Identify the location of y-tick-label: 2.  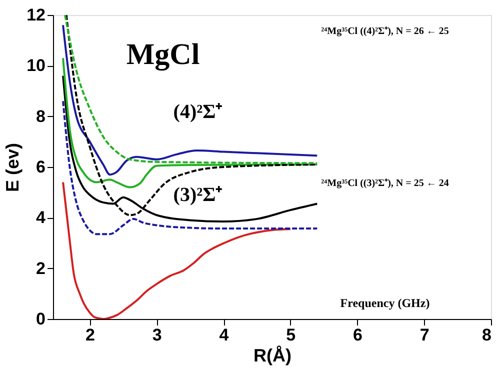
(41, 268).